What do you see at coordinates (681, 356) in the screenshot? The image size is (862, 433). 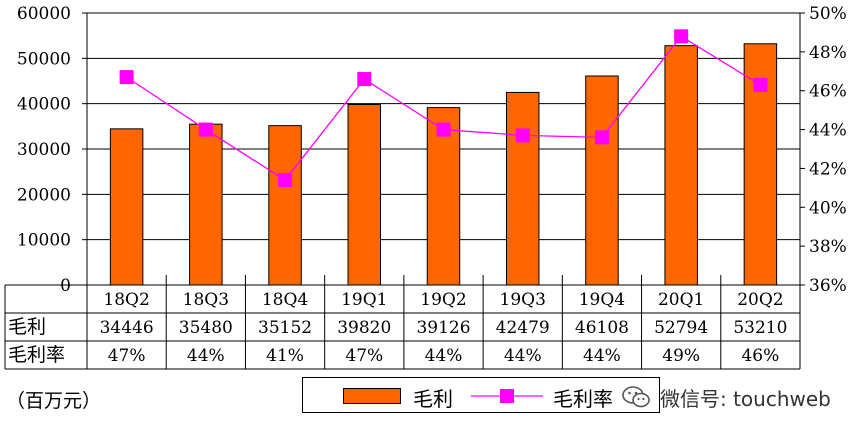 I see `table-cell: 49%` at bounding box center [681, 356].